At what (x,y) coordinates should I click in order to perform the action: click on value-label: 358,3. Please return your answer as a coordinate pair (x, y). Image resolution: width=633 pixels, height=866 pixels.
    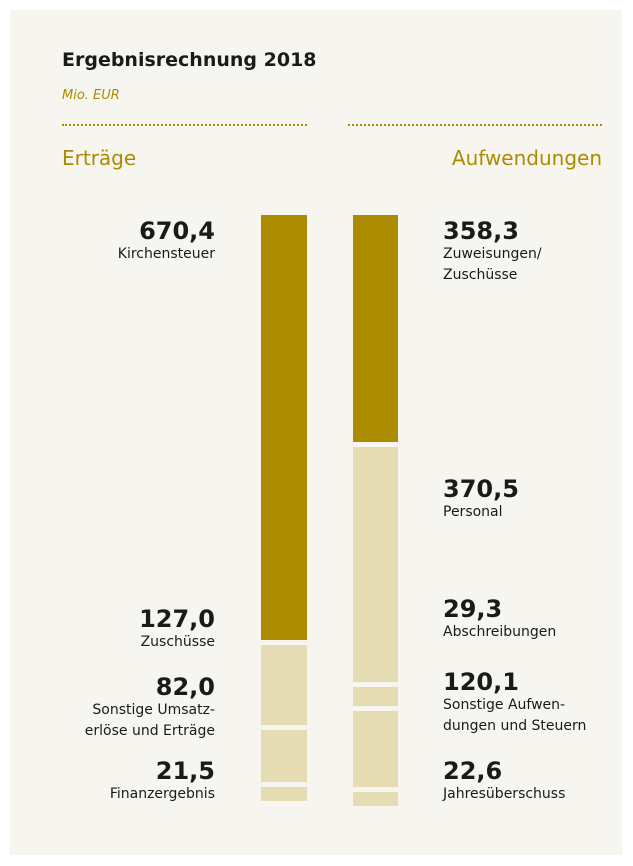
    Looking at the image, I should click on (481, 231).